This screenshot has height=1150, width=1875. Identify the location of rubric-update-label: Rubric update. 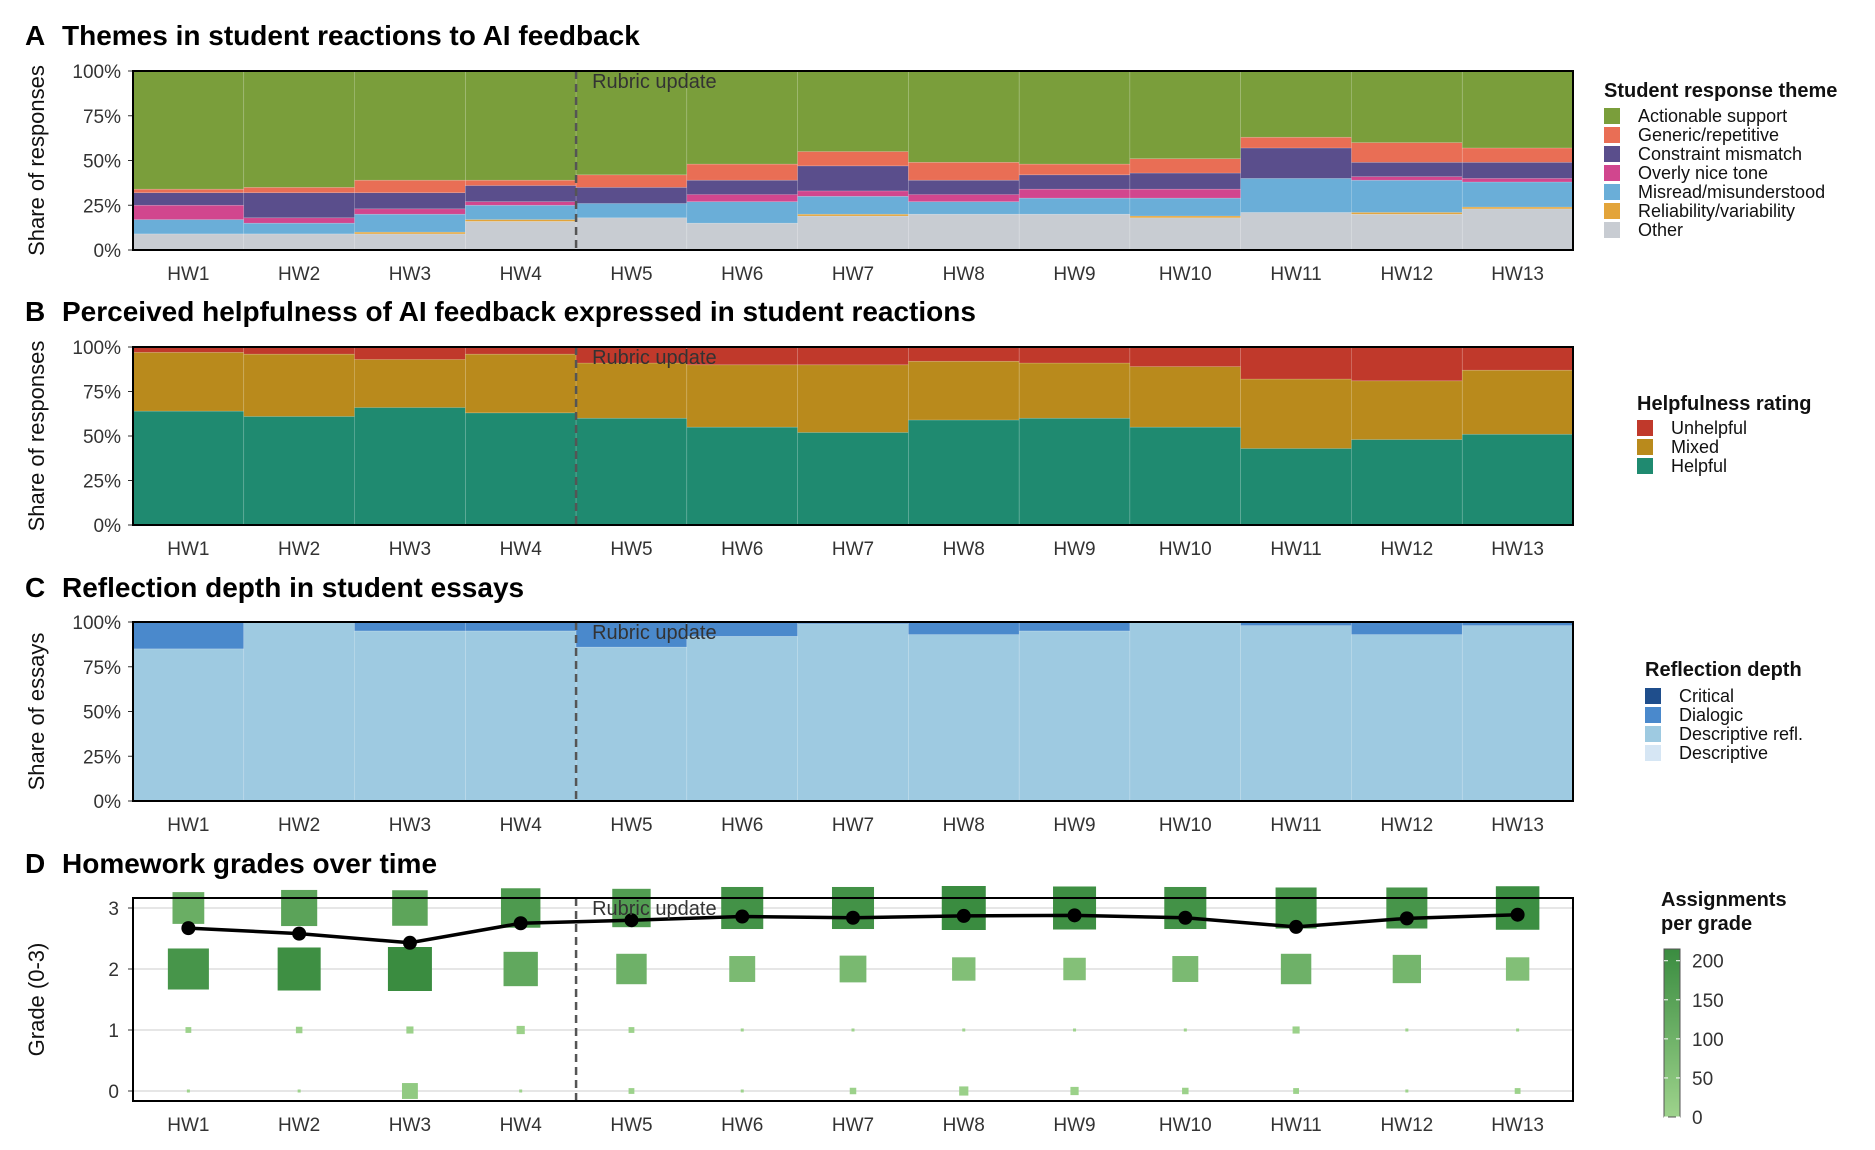
(654, 358).